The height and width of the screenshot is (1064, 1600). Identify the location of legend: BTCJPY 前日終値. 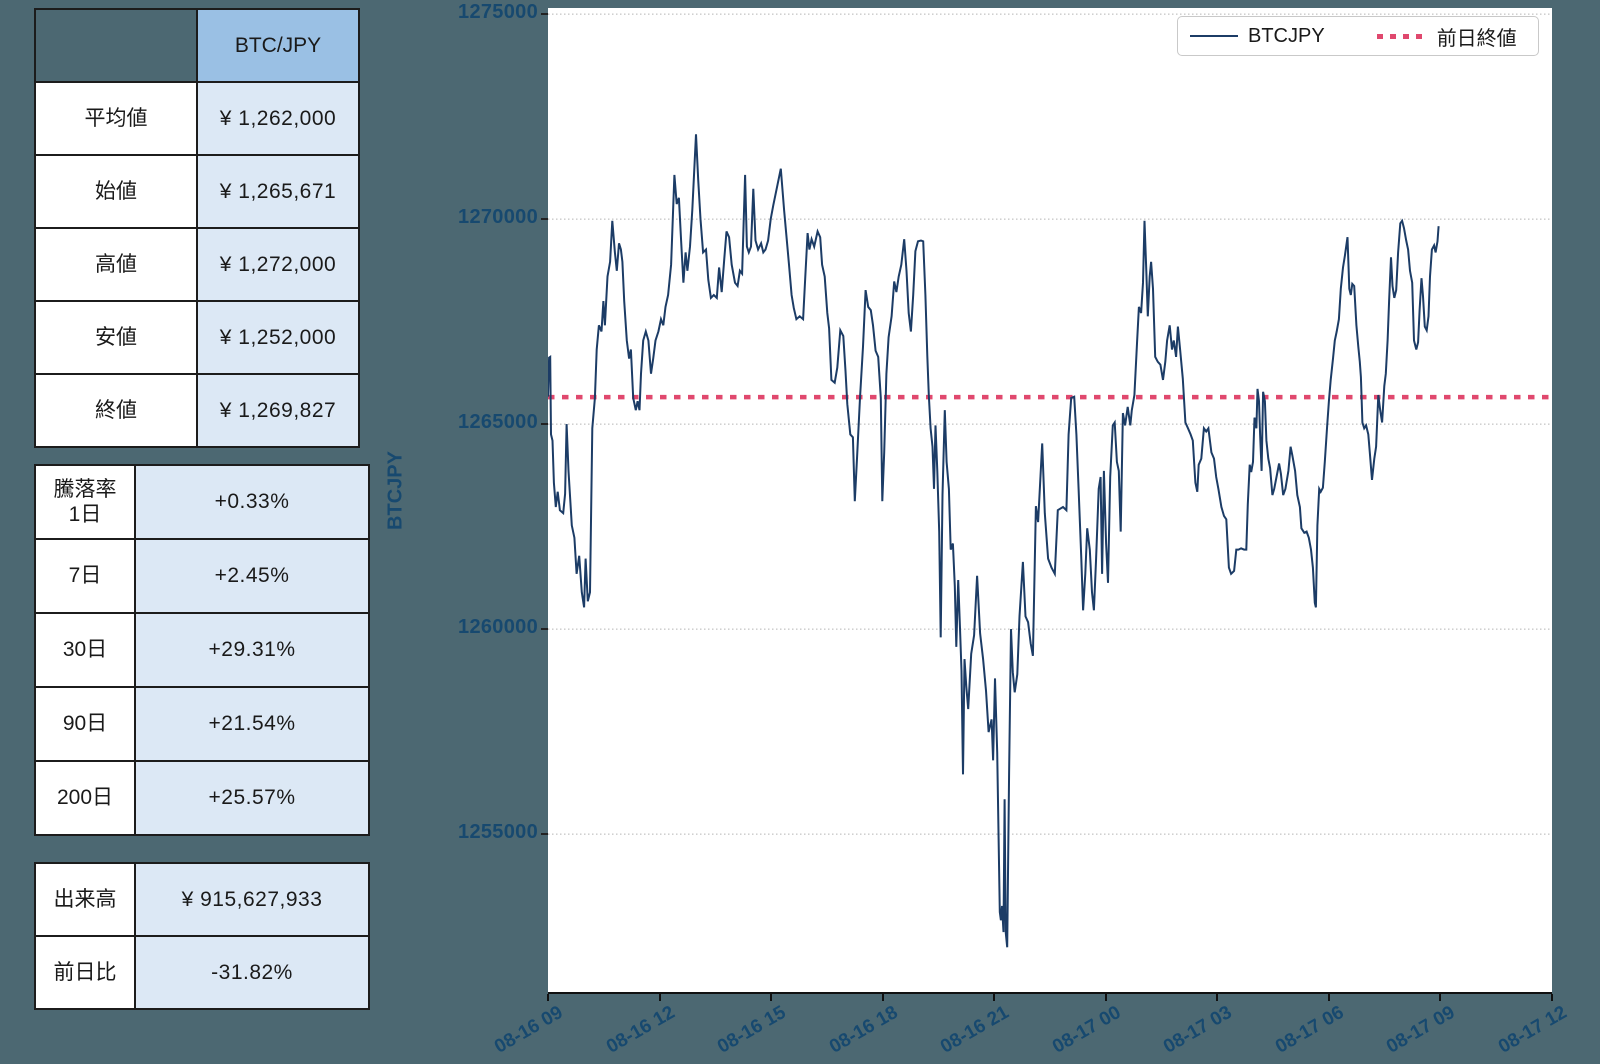
(1358, 36).